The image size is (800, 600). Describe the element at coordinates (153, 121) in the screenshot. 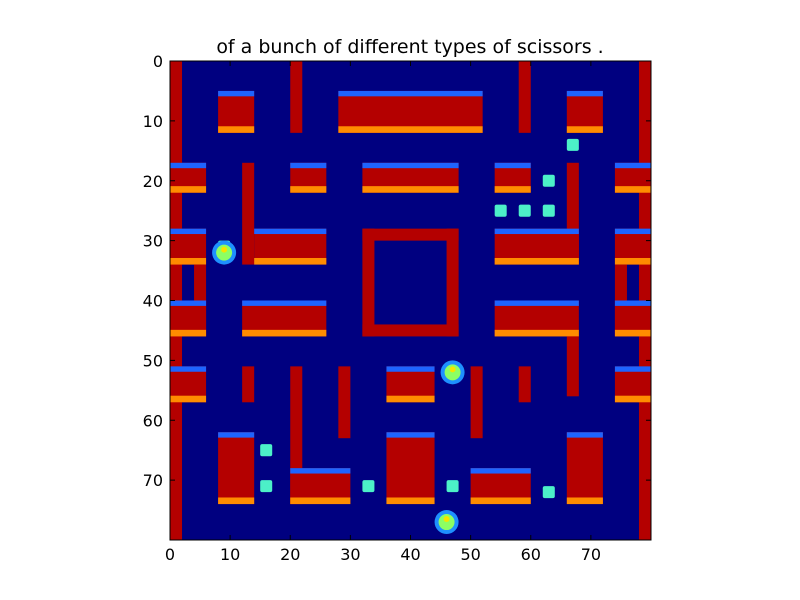

I see `y-tick-label: 10` at that location.